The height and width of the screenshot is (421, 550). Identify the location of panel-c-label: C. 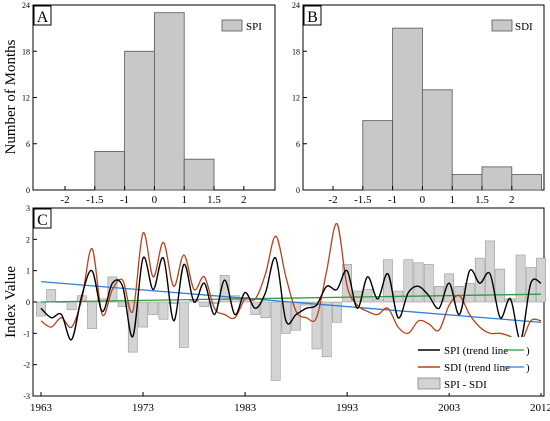
(42, 220).